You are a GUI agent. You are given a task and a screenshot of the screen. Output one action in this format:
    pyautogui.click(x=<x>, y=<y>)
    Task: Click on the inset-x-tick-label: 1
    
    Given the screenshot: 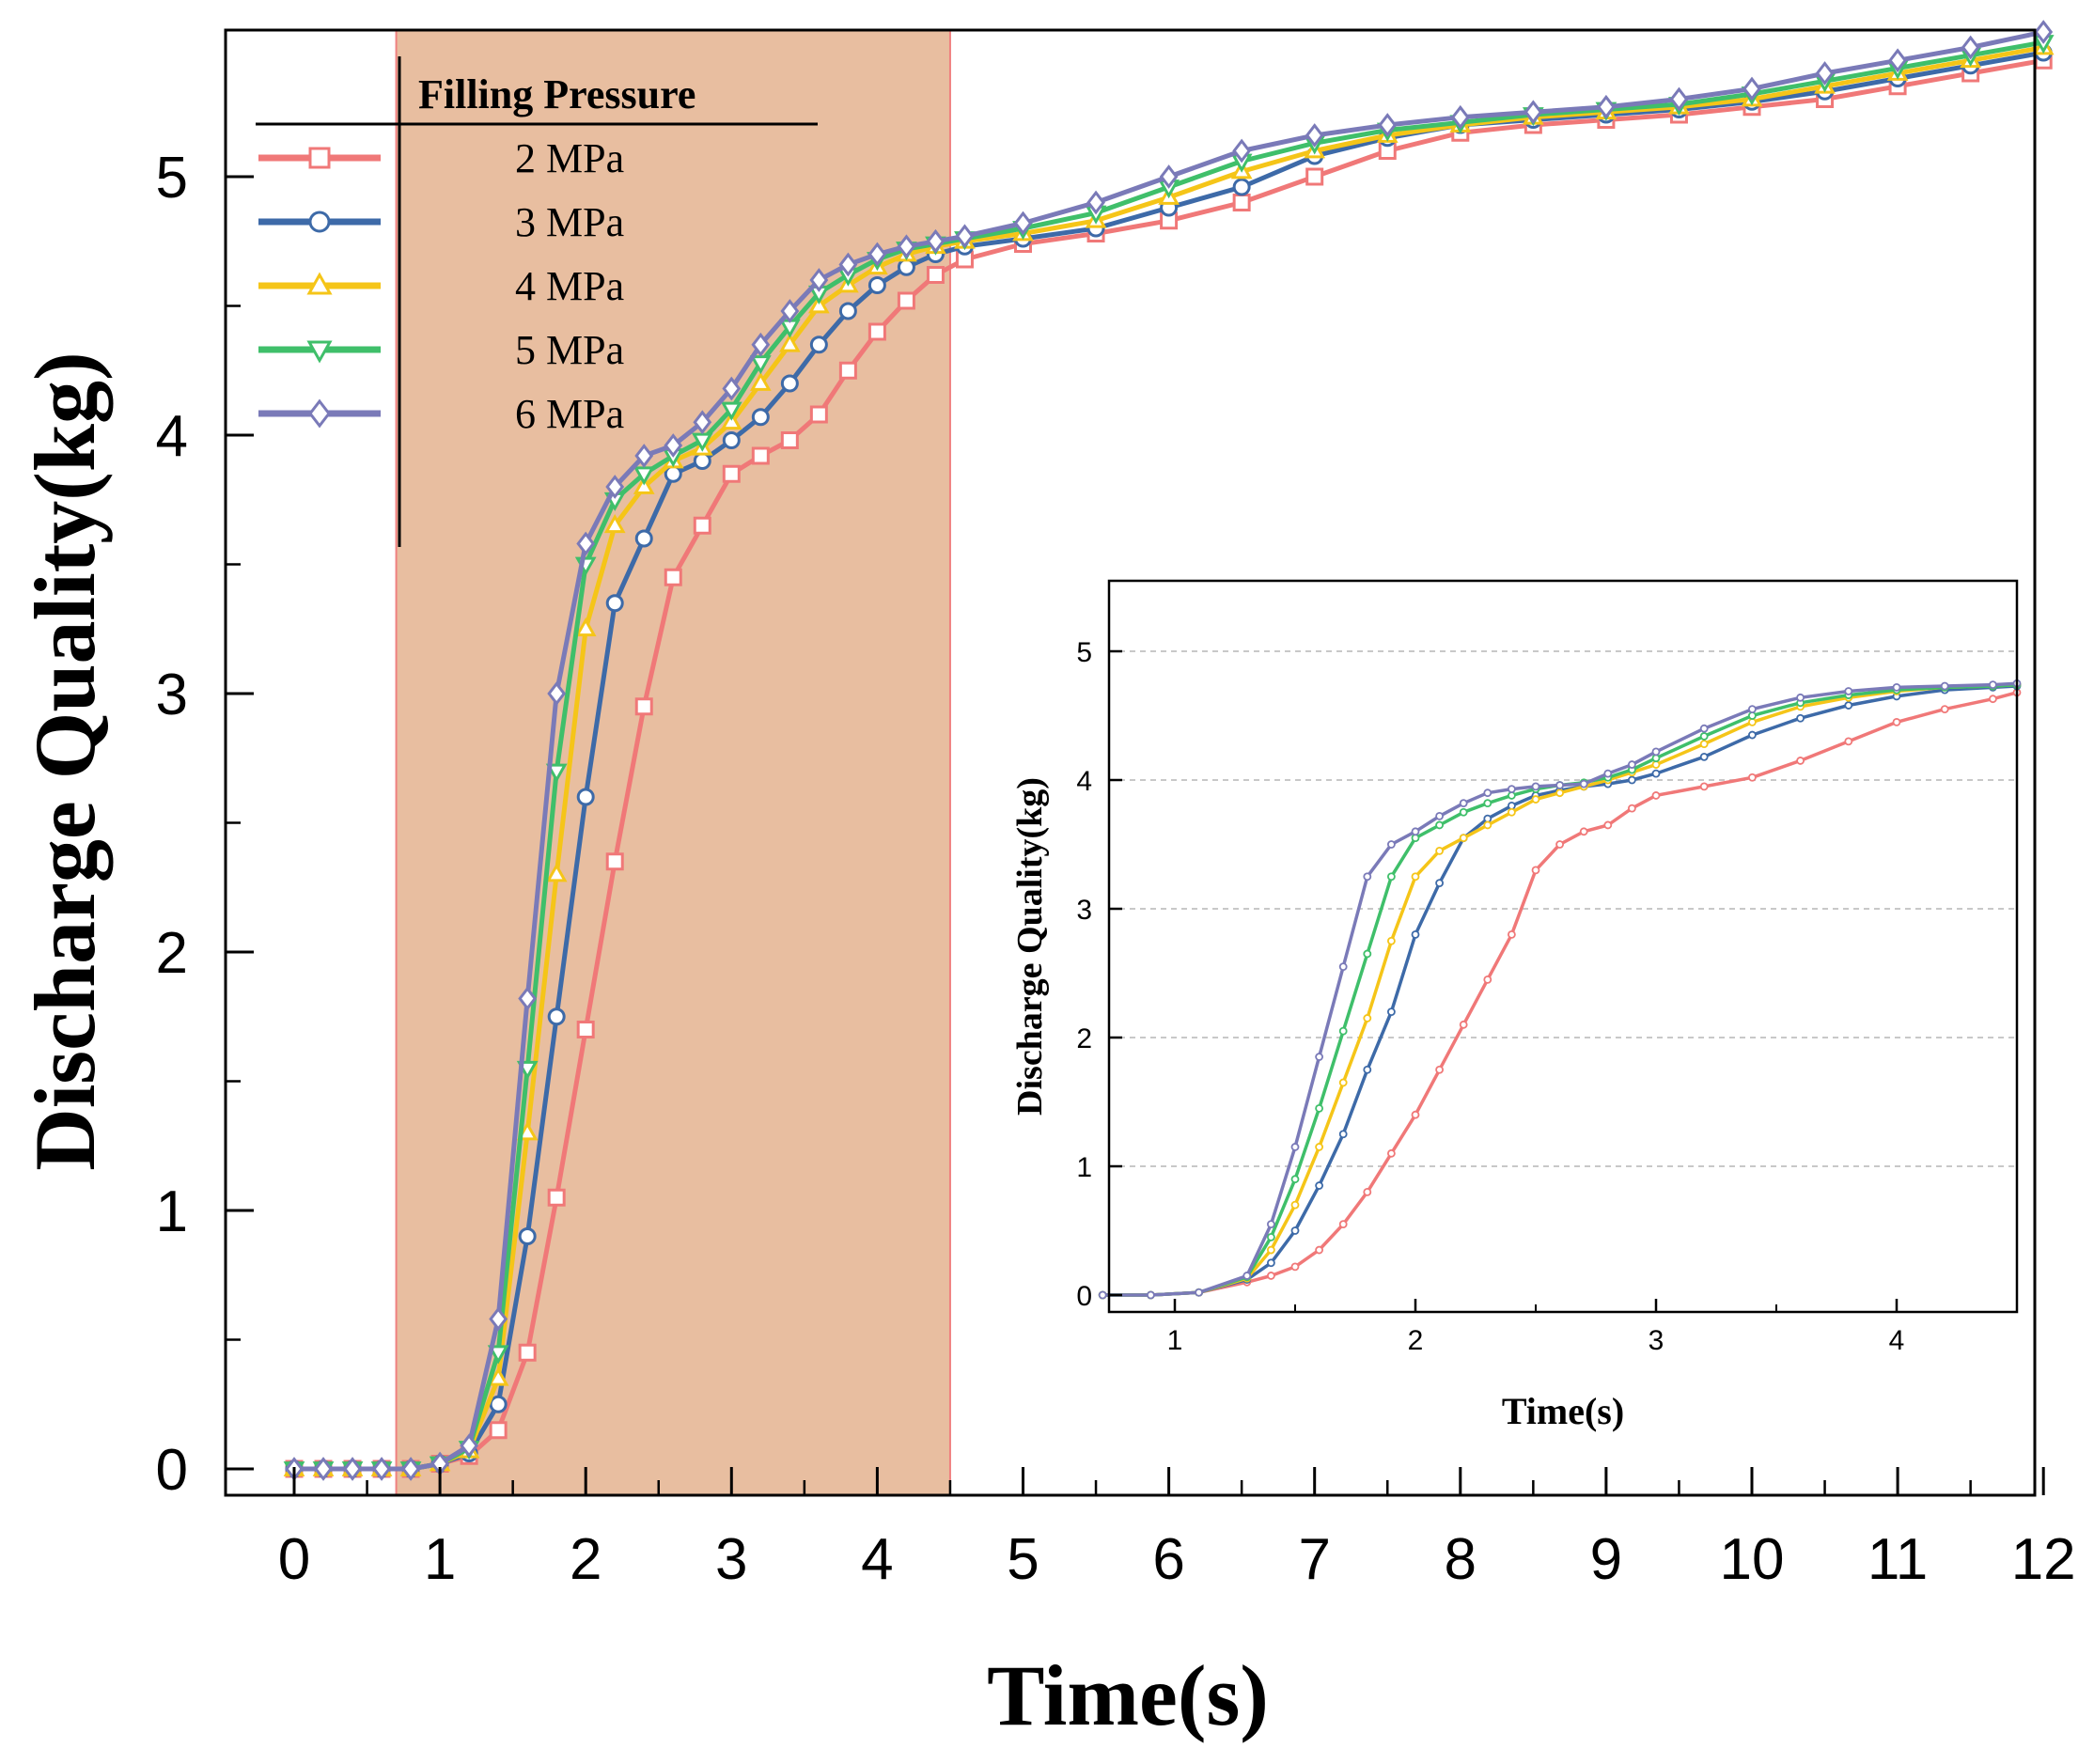 What is the action you would take?
    pyautogui.click(x=1175, y=1340)
    